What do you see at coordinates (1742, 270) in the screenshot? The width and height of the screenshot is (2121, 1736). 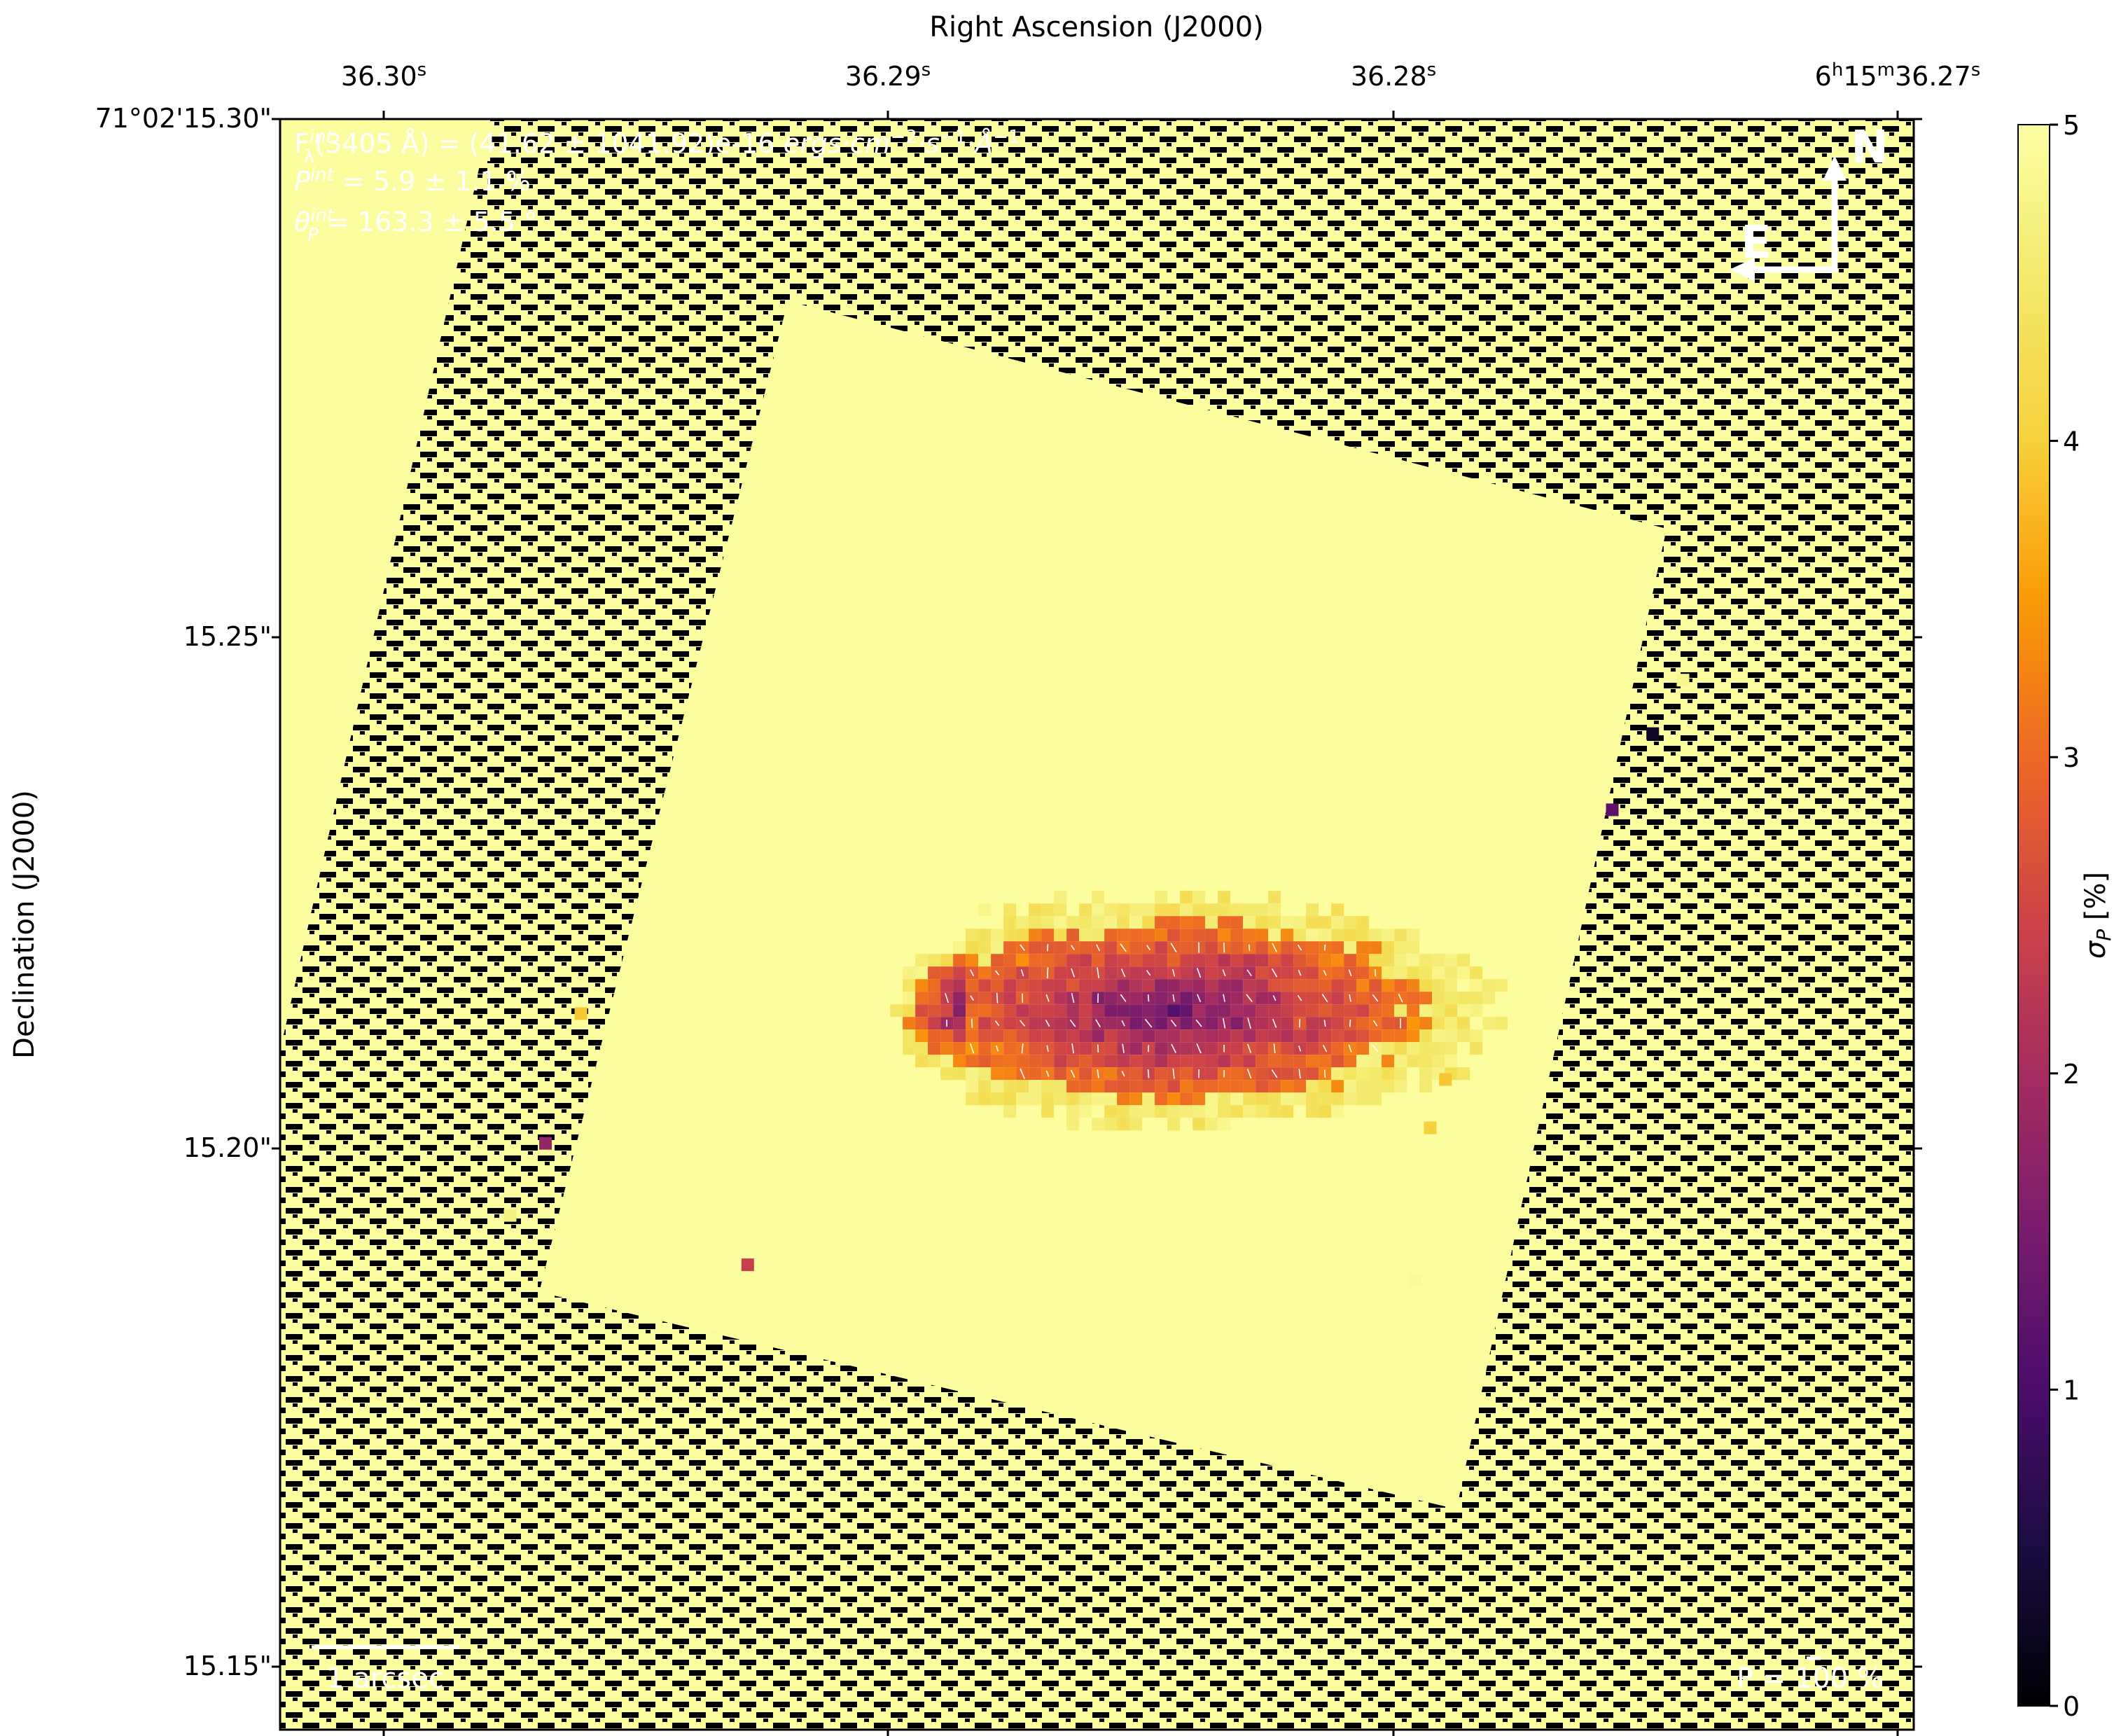 I see `east-arrow-head` at bounding box center [1742, 270].